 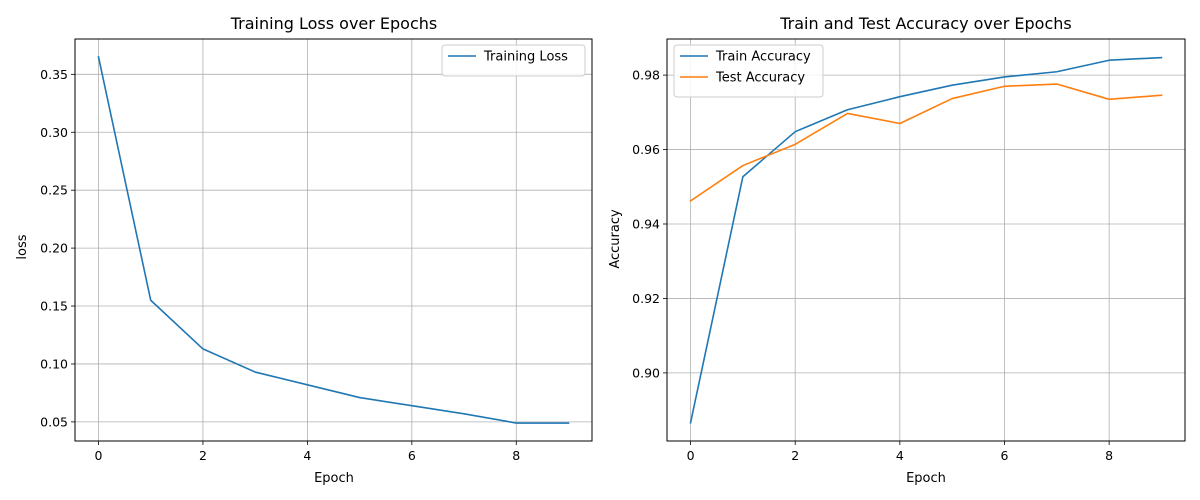 What do you see at coordinates (54, 248) in the screenshot?
I see `y-tick-label: 0.20` at bounding box center [54, 248].